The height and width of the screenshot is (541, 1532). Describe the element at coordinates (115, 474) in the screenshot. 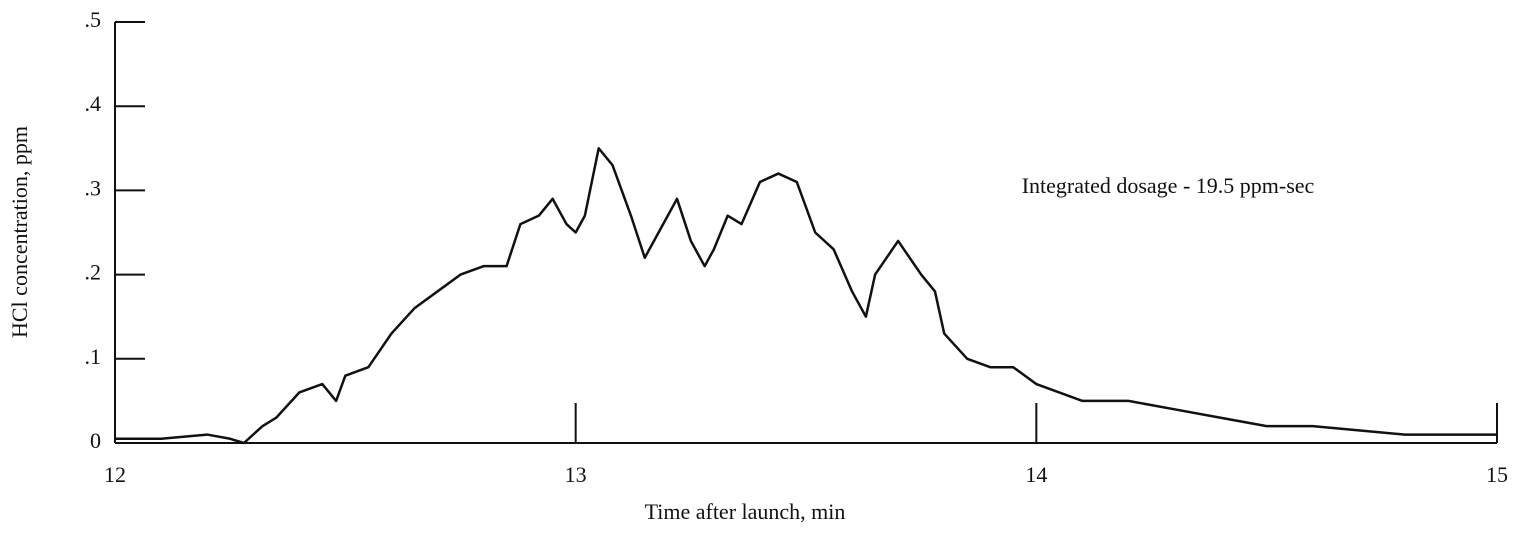

I see `x-tick-label: 12` at that location.